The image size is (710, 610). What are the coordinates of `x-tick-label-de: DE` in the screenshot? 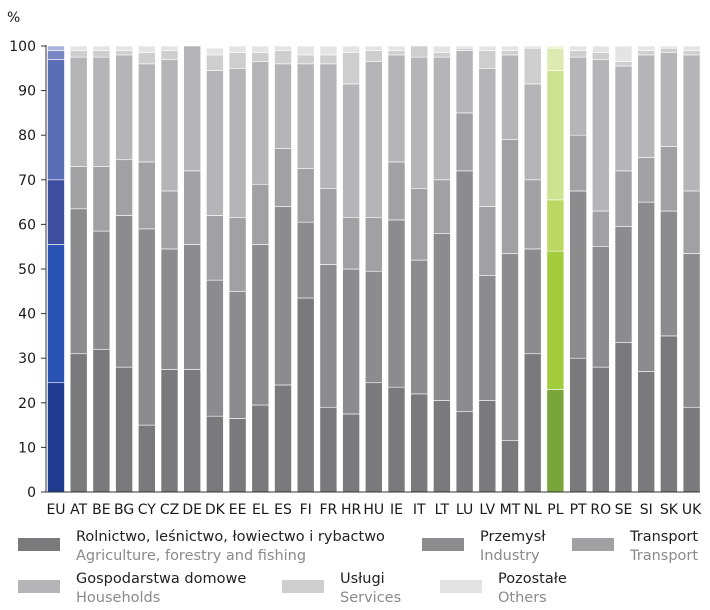 It's located at (192, 510).